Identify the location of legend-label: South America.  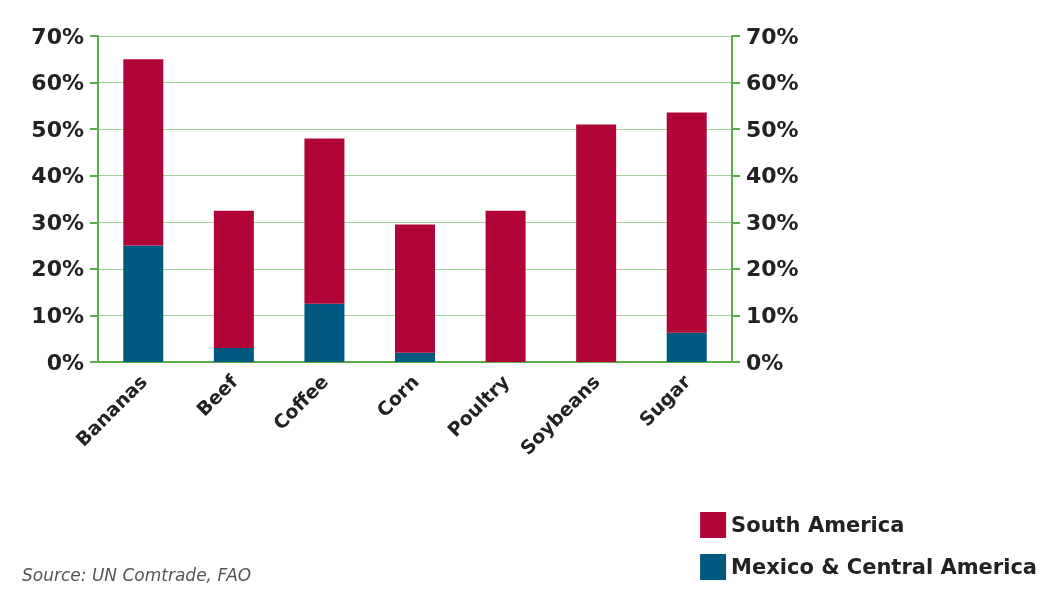
(818, 525).